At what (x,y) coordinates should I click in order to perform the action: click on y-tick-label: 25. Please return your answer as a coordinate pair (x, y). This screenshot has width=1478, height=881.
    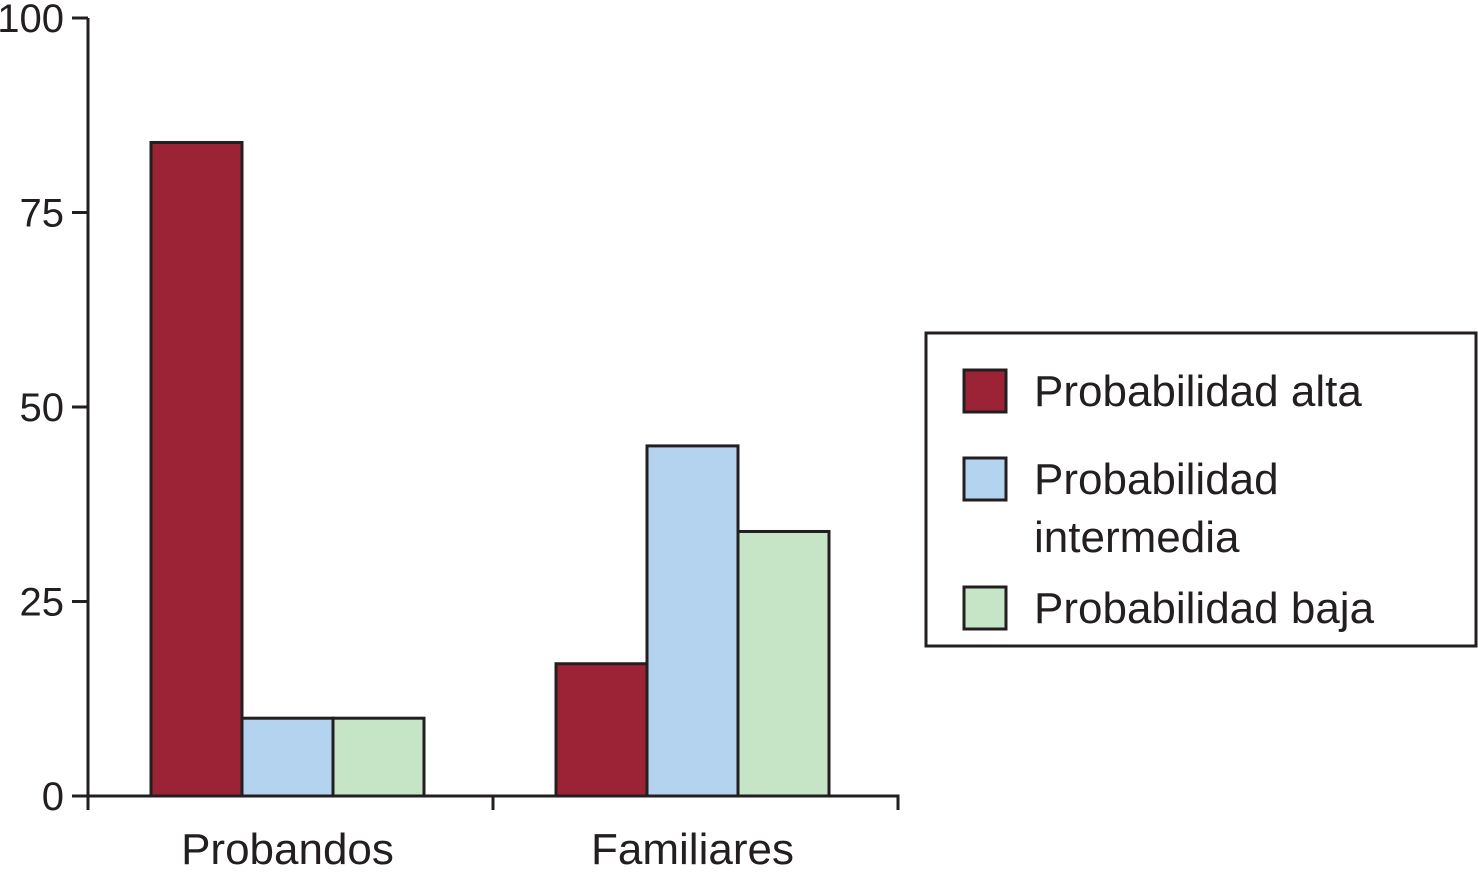
    Looking at the image, I should click on (42, 603).